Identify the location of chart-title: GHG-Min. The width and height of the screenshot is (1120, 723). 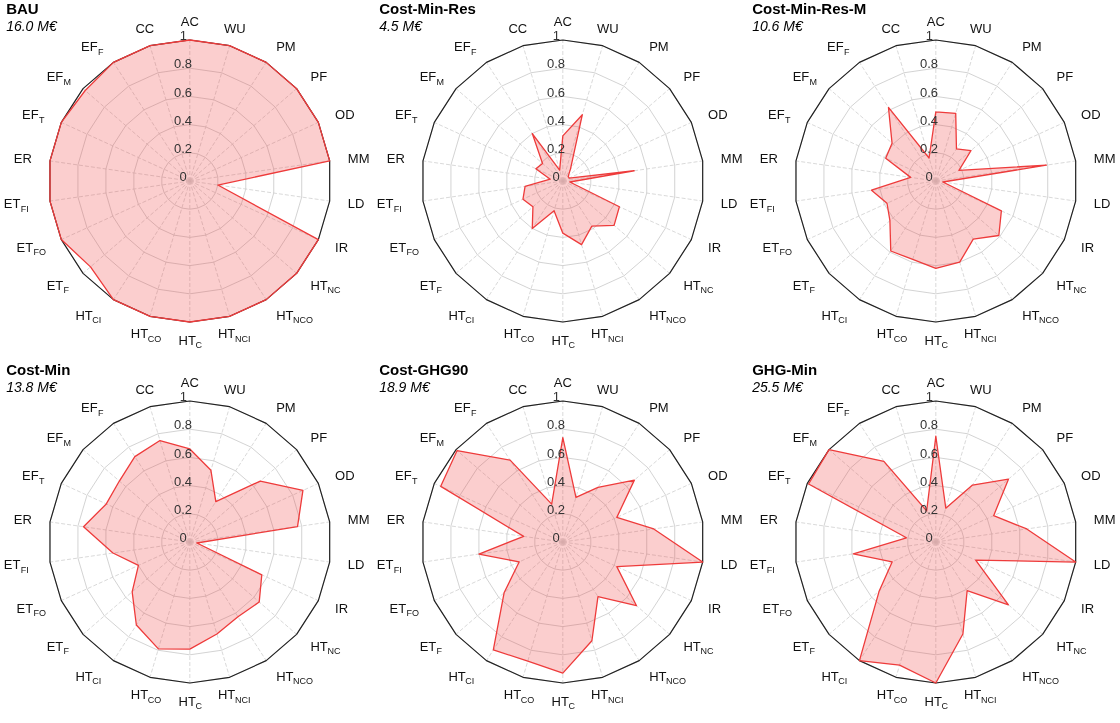
(785, 370).